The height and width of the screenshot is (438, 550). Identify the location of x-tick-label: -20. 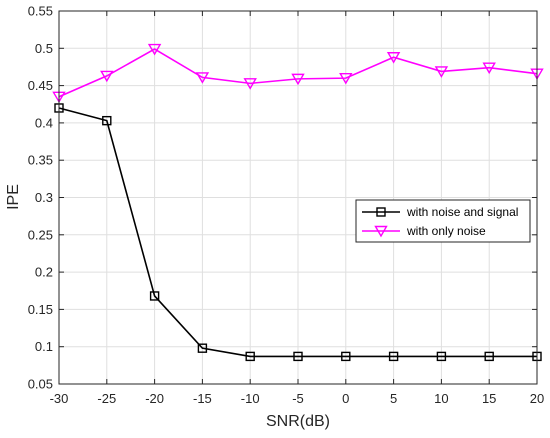
(154, 398).